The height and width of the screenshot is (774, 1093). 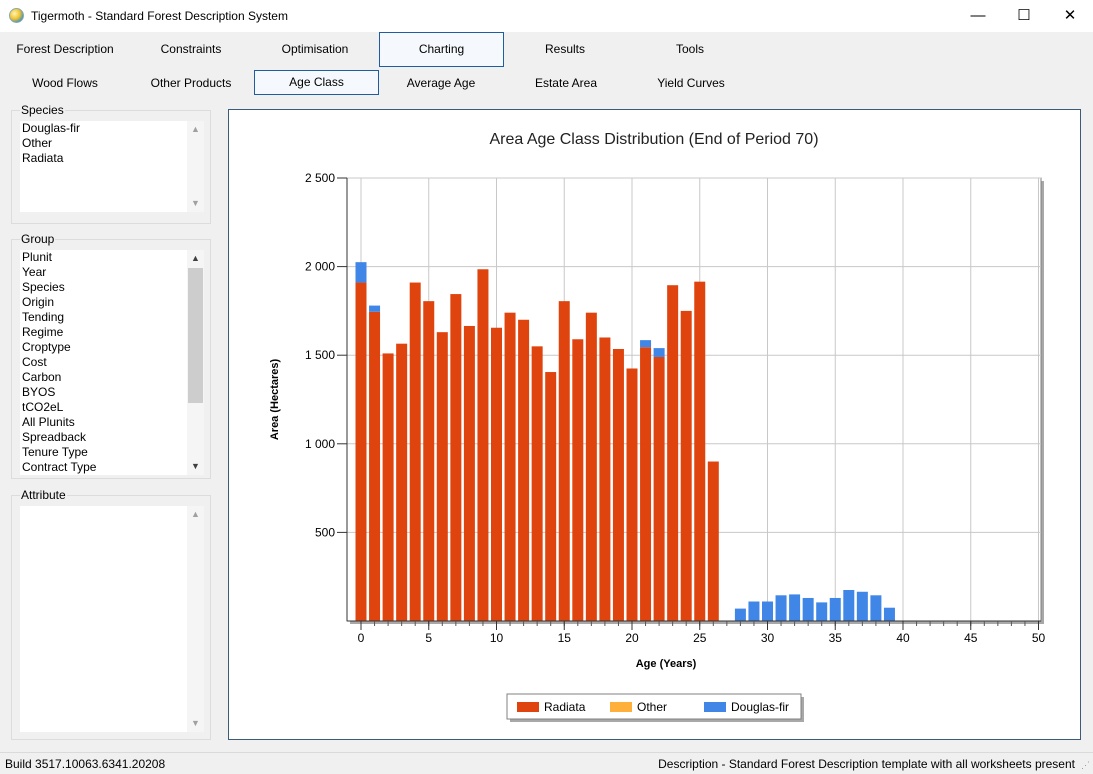 I want to click on tab-yield-curves: Yield Curves, so click(x=691, y=83).